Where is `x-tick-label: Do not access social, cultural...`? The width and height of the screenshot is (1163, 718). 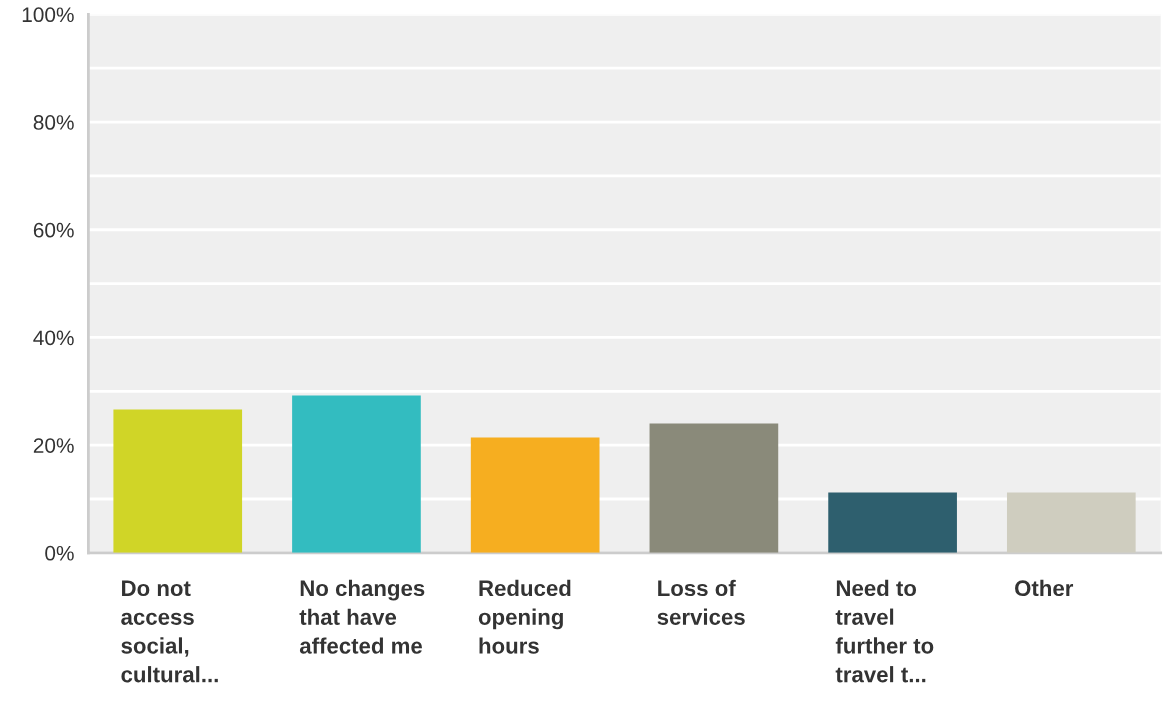 x-tick-label: Do not access social, cultural... is located at coordinates (169, 631).